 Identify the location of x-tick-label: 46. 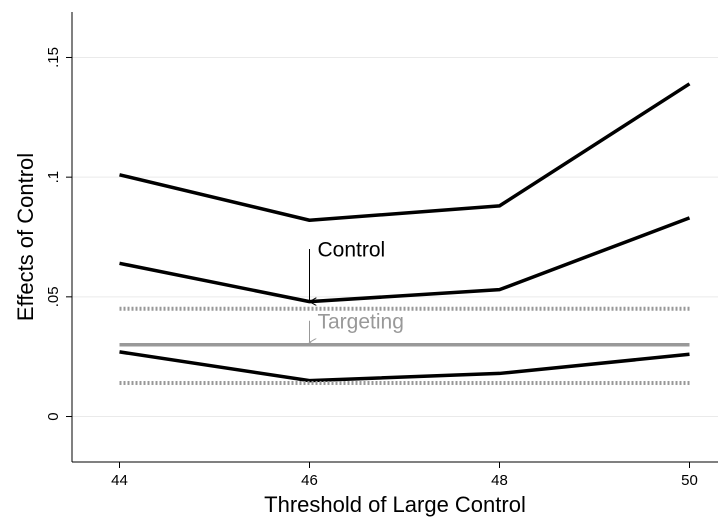
(309, 480).